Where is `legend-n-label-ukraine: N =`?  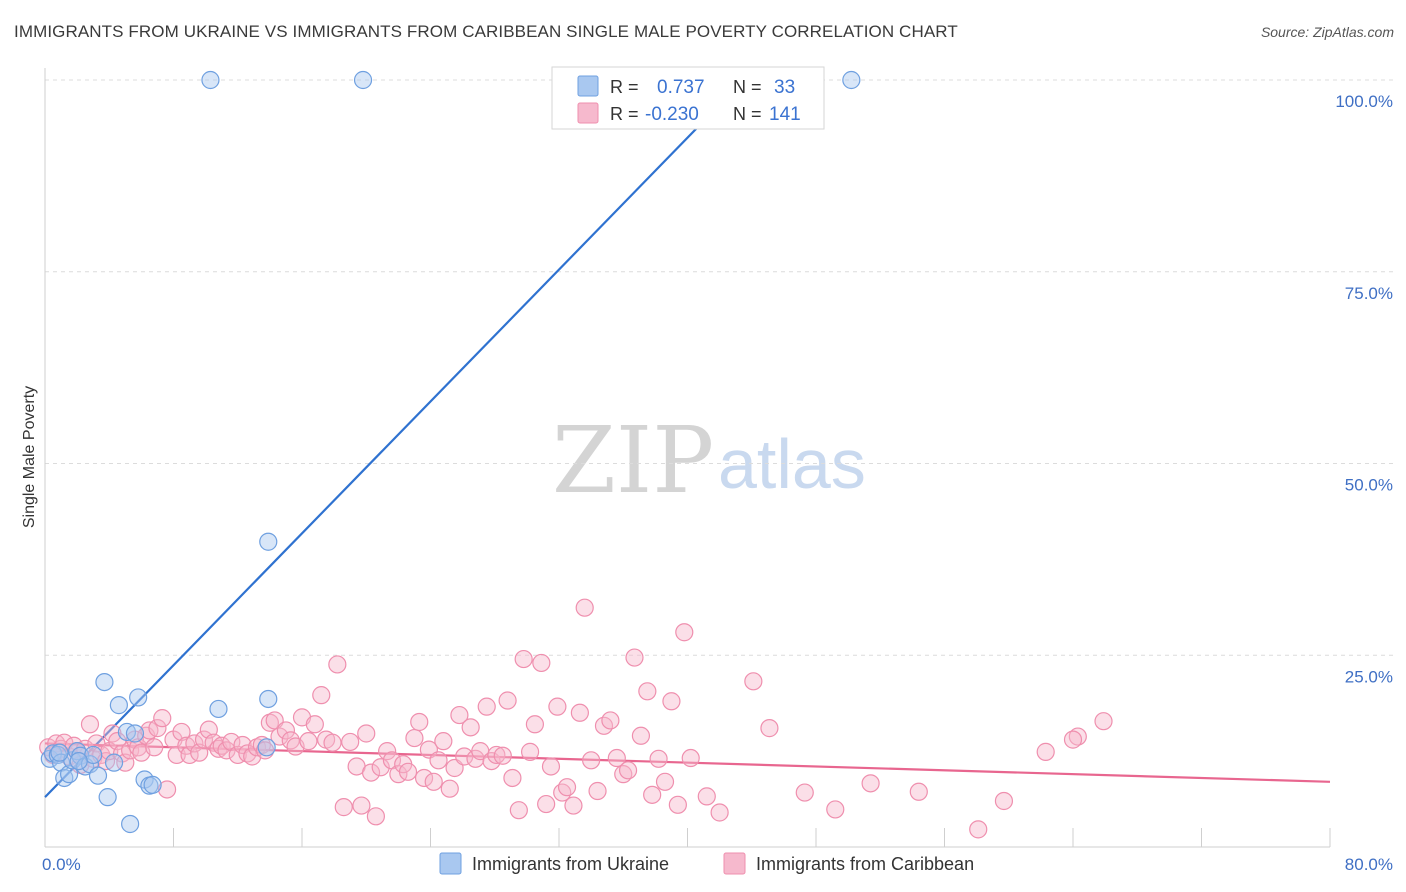
legend-n-label-ukraine: N = is located at coordinates (747, 87).